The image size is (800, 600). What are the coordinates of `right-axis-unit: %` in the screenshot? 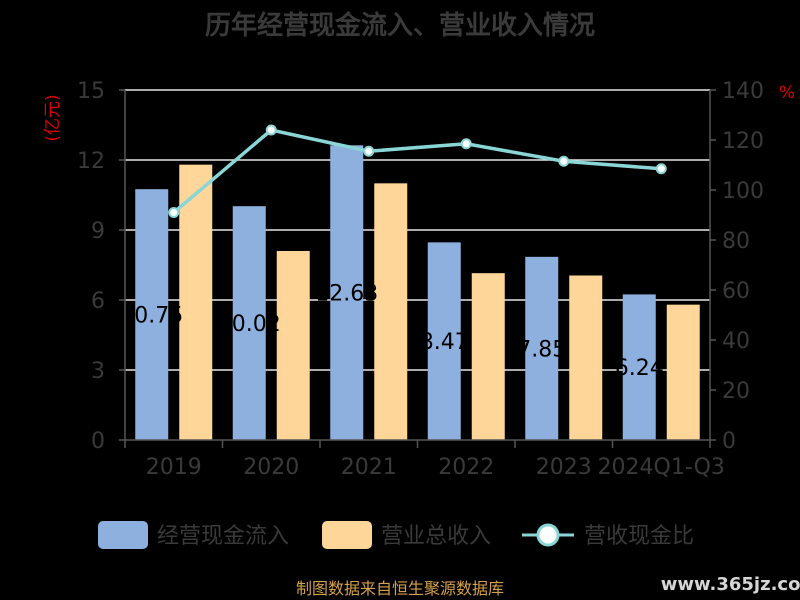 It's located at (787, 93).